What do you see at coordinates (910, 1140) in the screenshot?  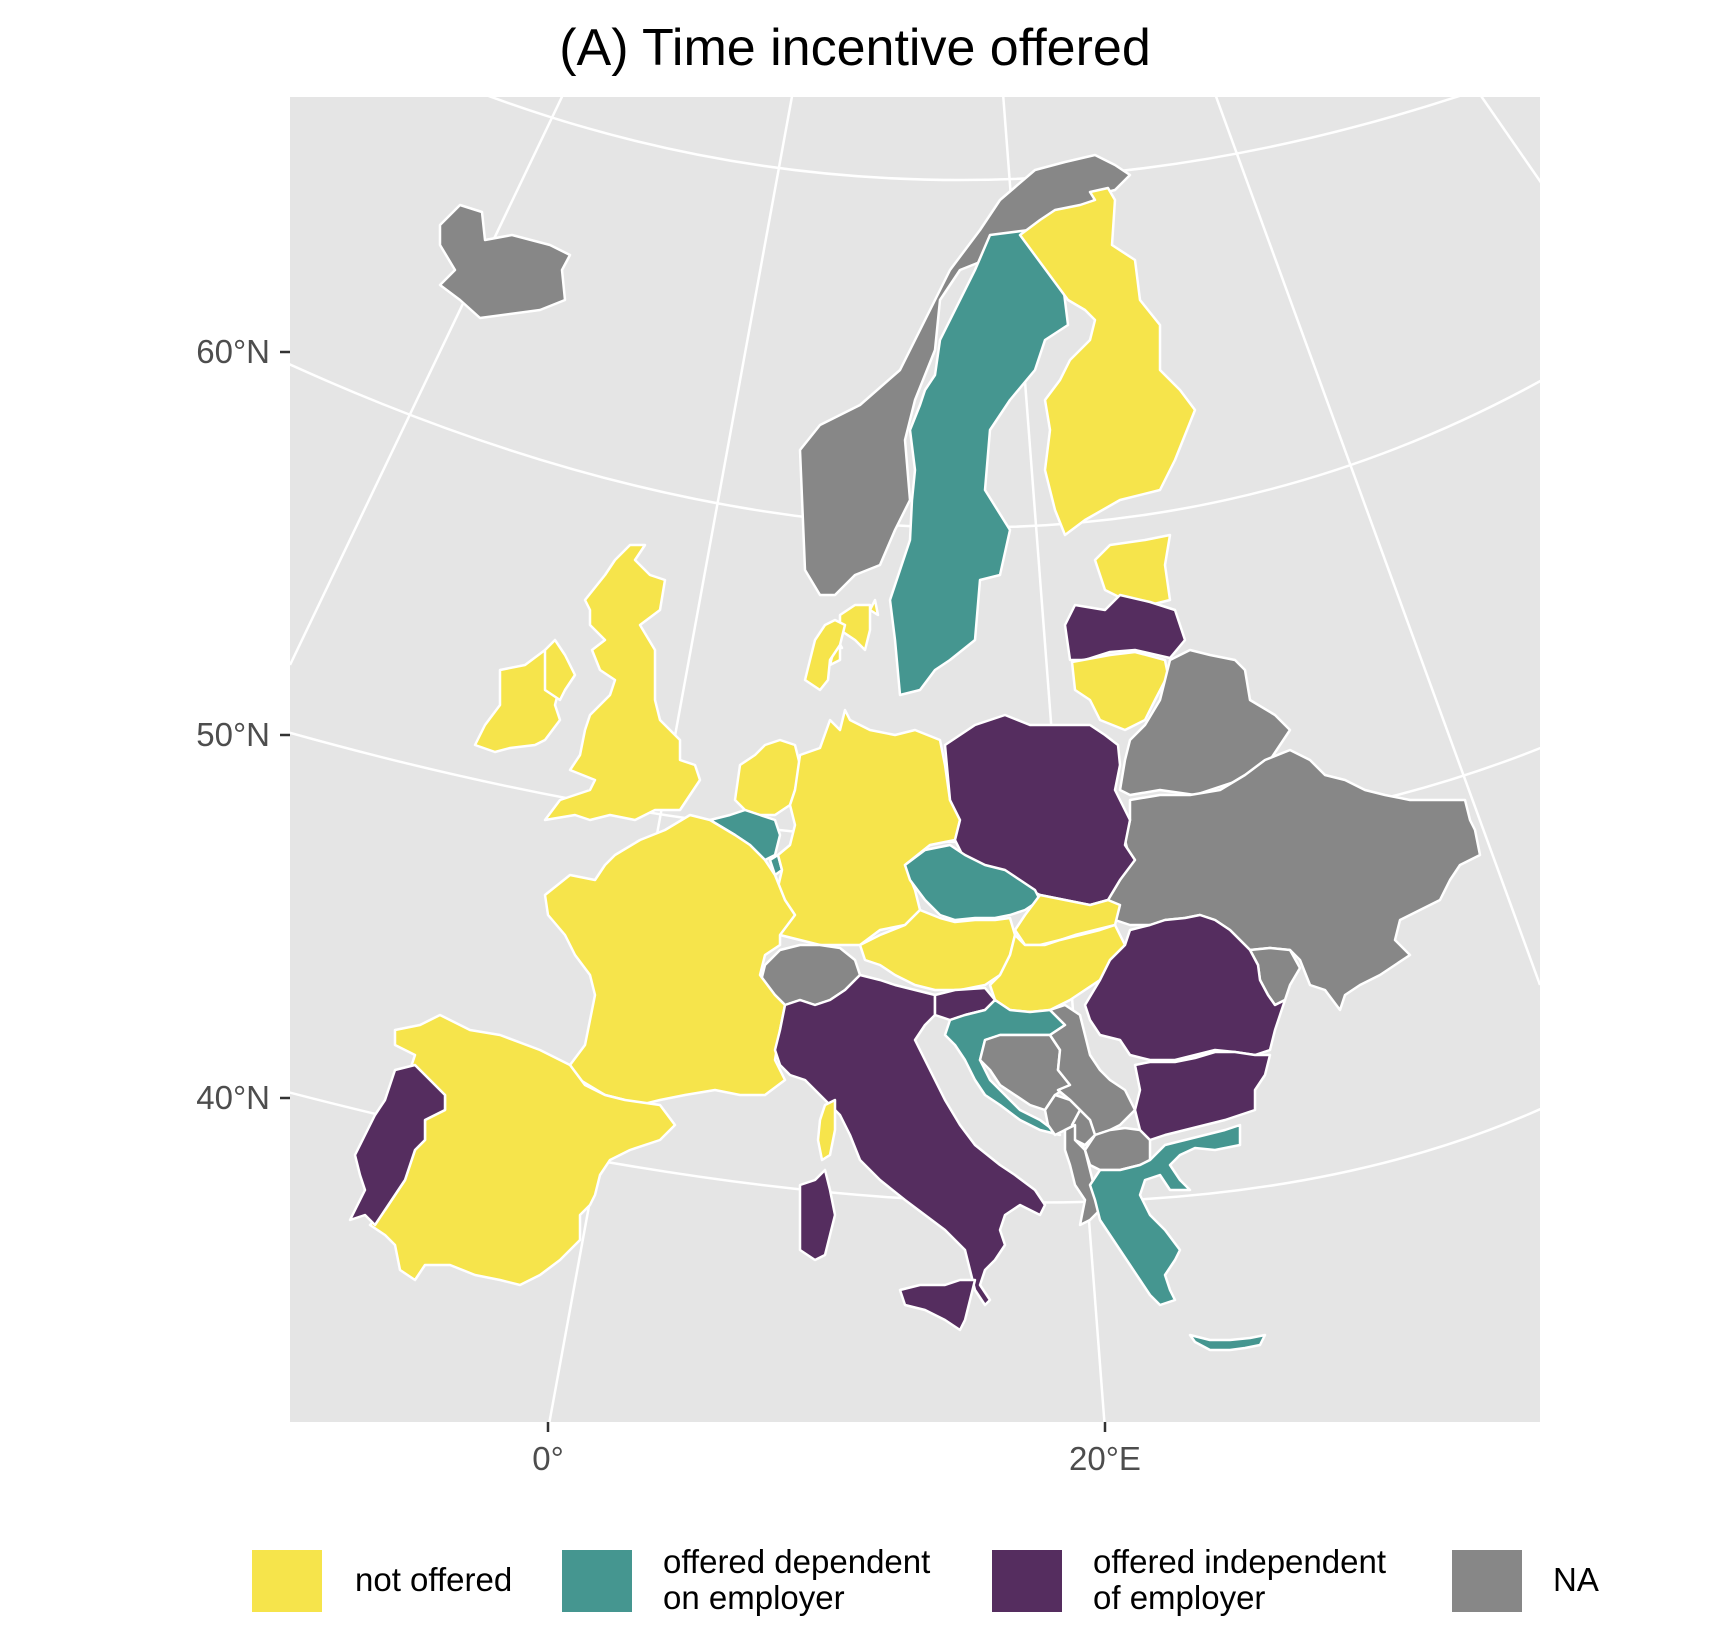 I see `country-italy` at bounding box center [910, 1140].